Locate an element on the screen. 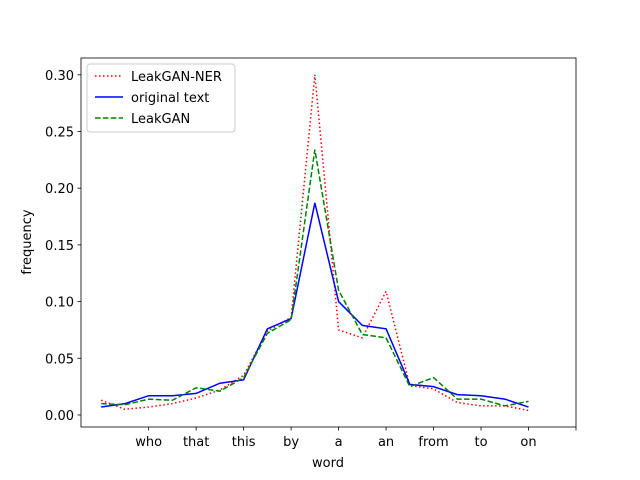 The width and height of the screenshot is (640, 480). legend: LeakGAN-NER original text LeakGAN is located at coordinates (161, 98).